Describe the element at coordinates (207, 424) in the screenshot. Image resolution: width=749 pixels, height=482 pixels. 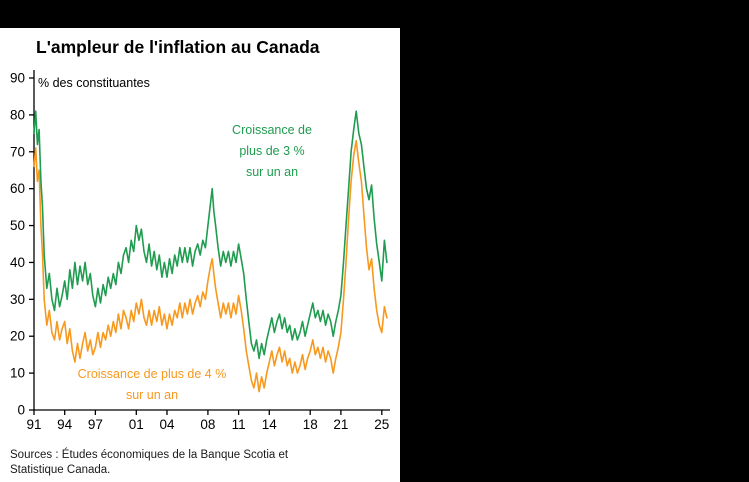
I see `x-tick-label: 08` at that location.